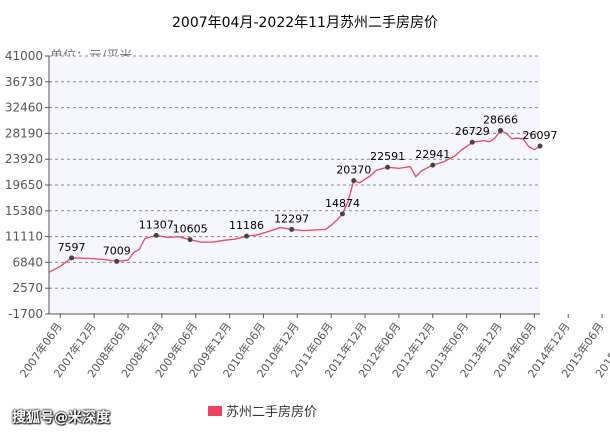 The image size is (610, 436). I want to click on y-tick-label: 36730, so click(24, 82).